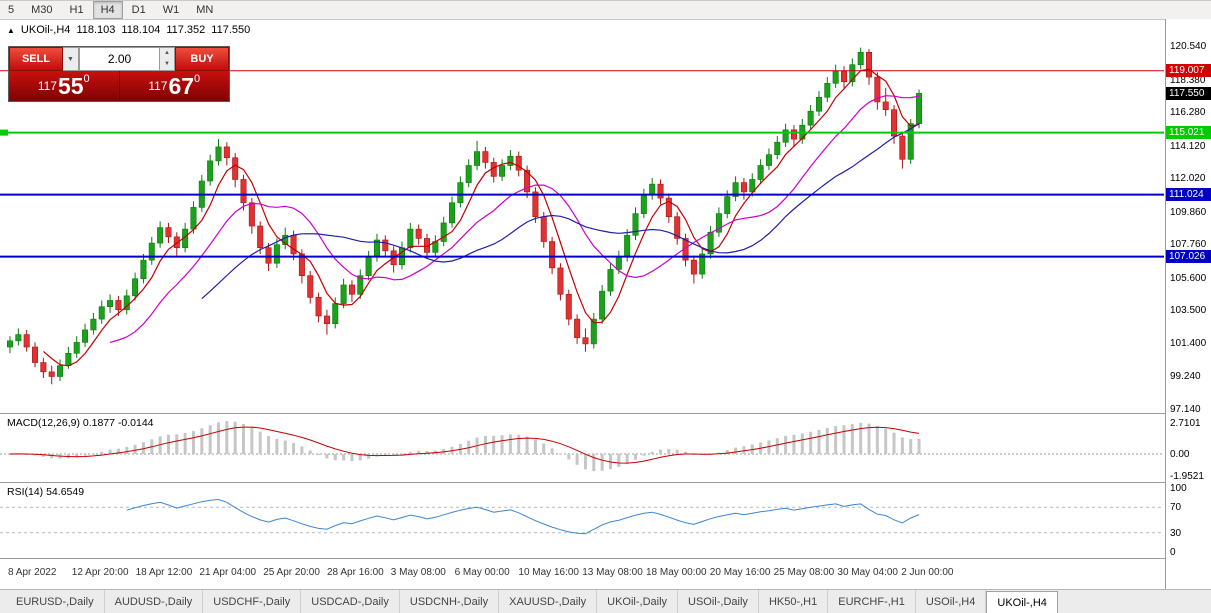 Image resolution: width=1211 pixels, height=613 pixels. What do you see at coordinates (171, 10) in the screenshot?
I see `timeframe-w1: W1` at bounding box center [171, 10].